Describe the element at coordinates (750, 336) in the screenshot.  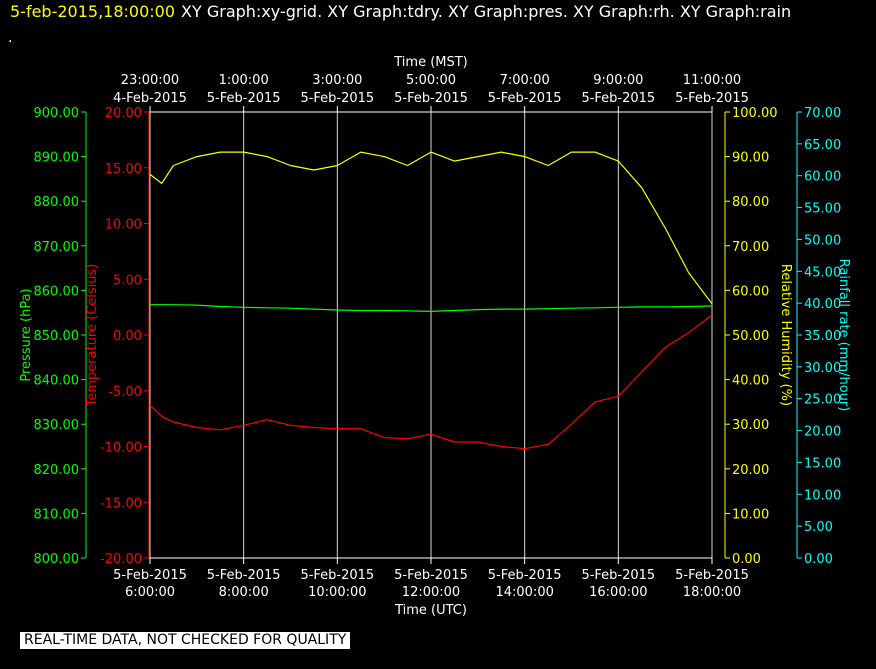
I see `humidity-axis-tick-label: 50.00` at that location.